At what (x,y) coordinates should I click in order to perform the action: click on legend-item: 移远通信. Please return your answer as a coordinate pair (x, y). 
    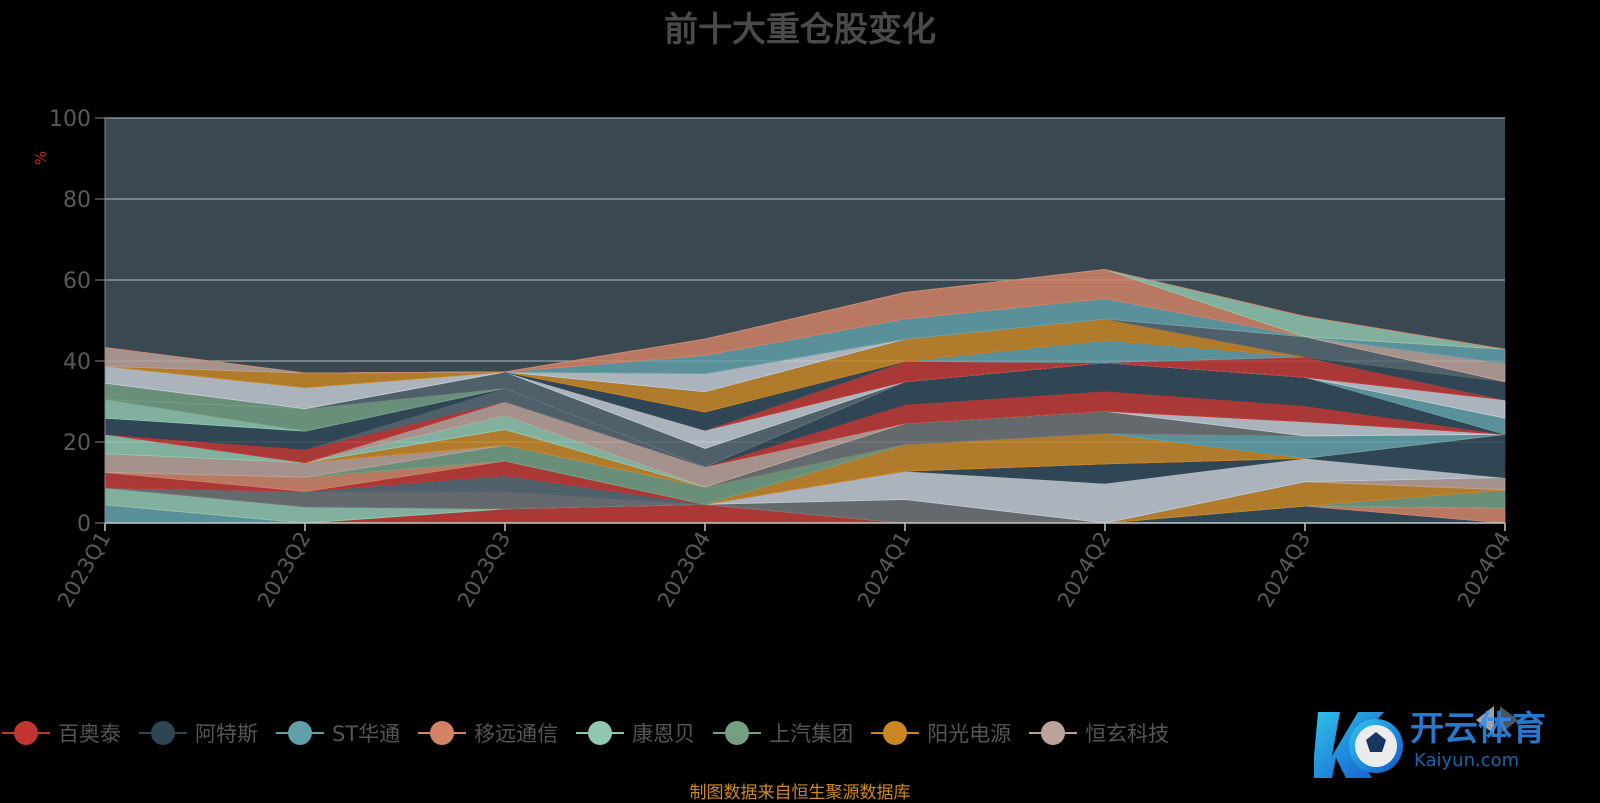
    Looking at the image, I should click on (488, 733).